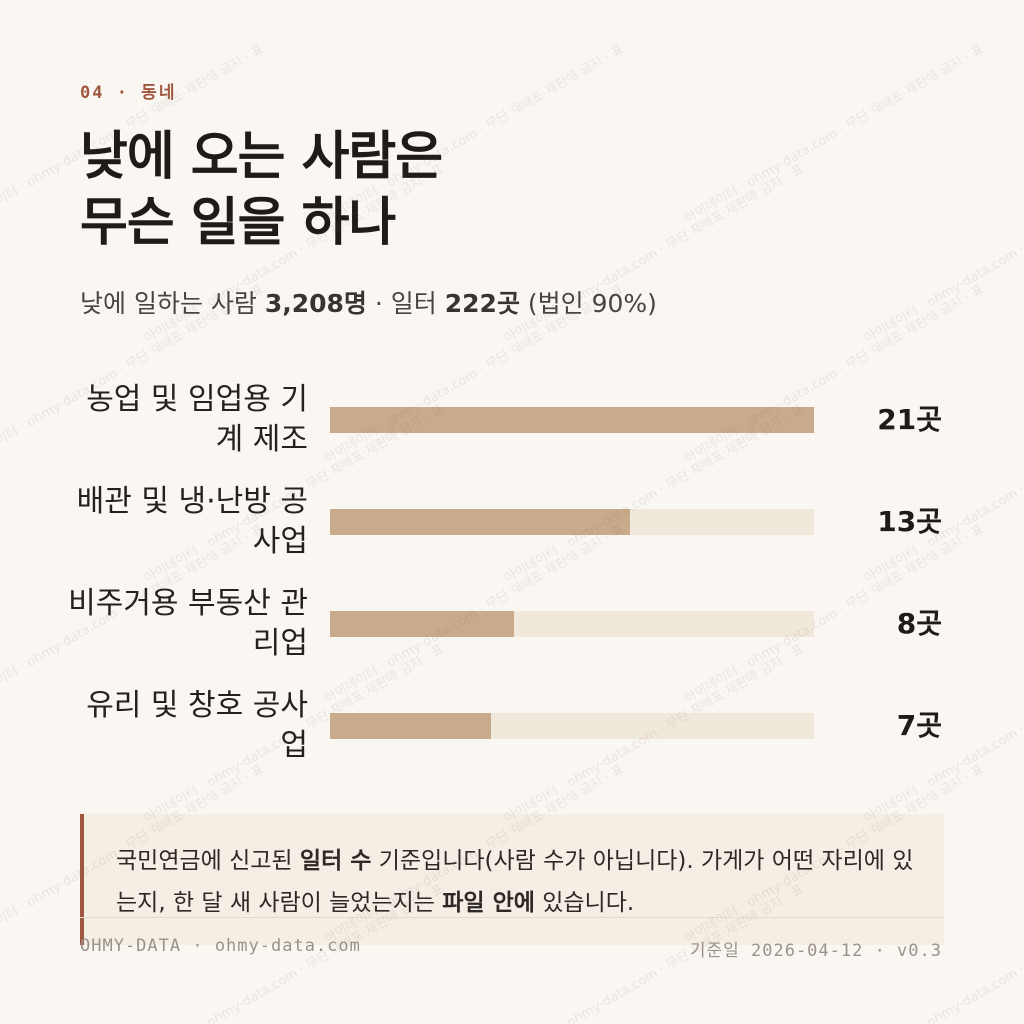 Image resolution: width=1024 pixels, height=1024 pixels. I want to click on category-label: 유리 및 창호 공사업, so click(197, 725).